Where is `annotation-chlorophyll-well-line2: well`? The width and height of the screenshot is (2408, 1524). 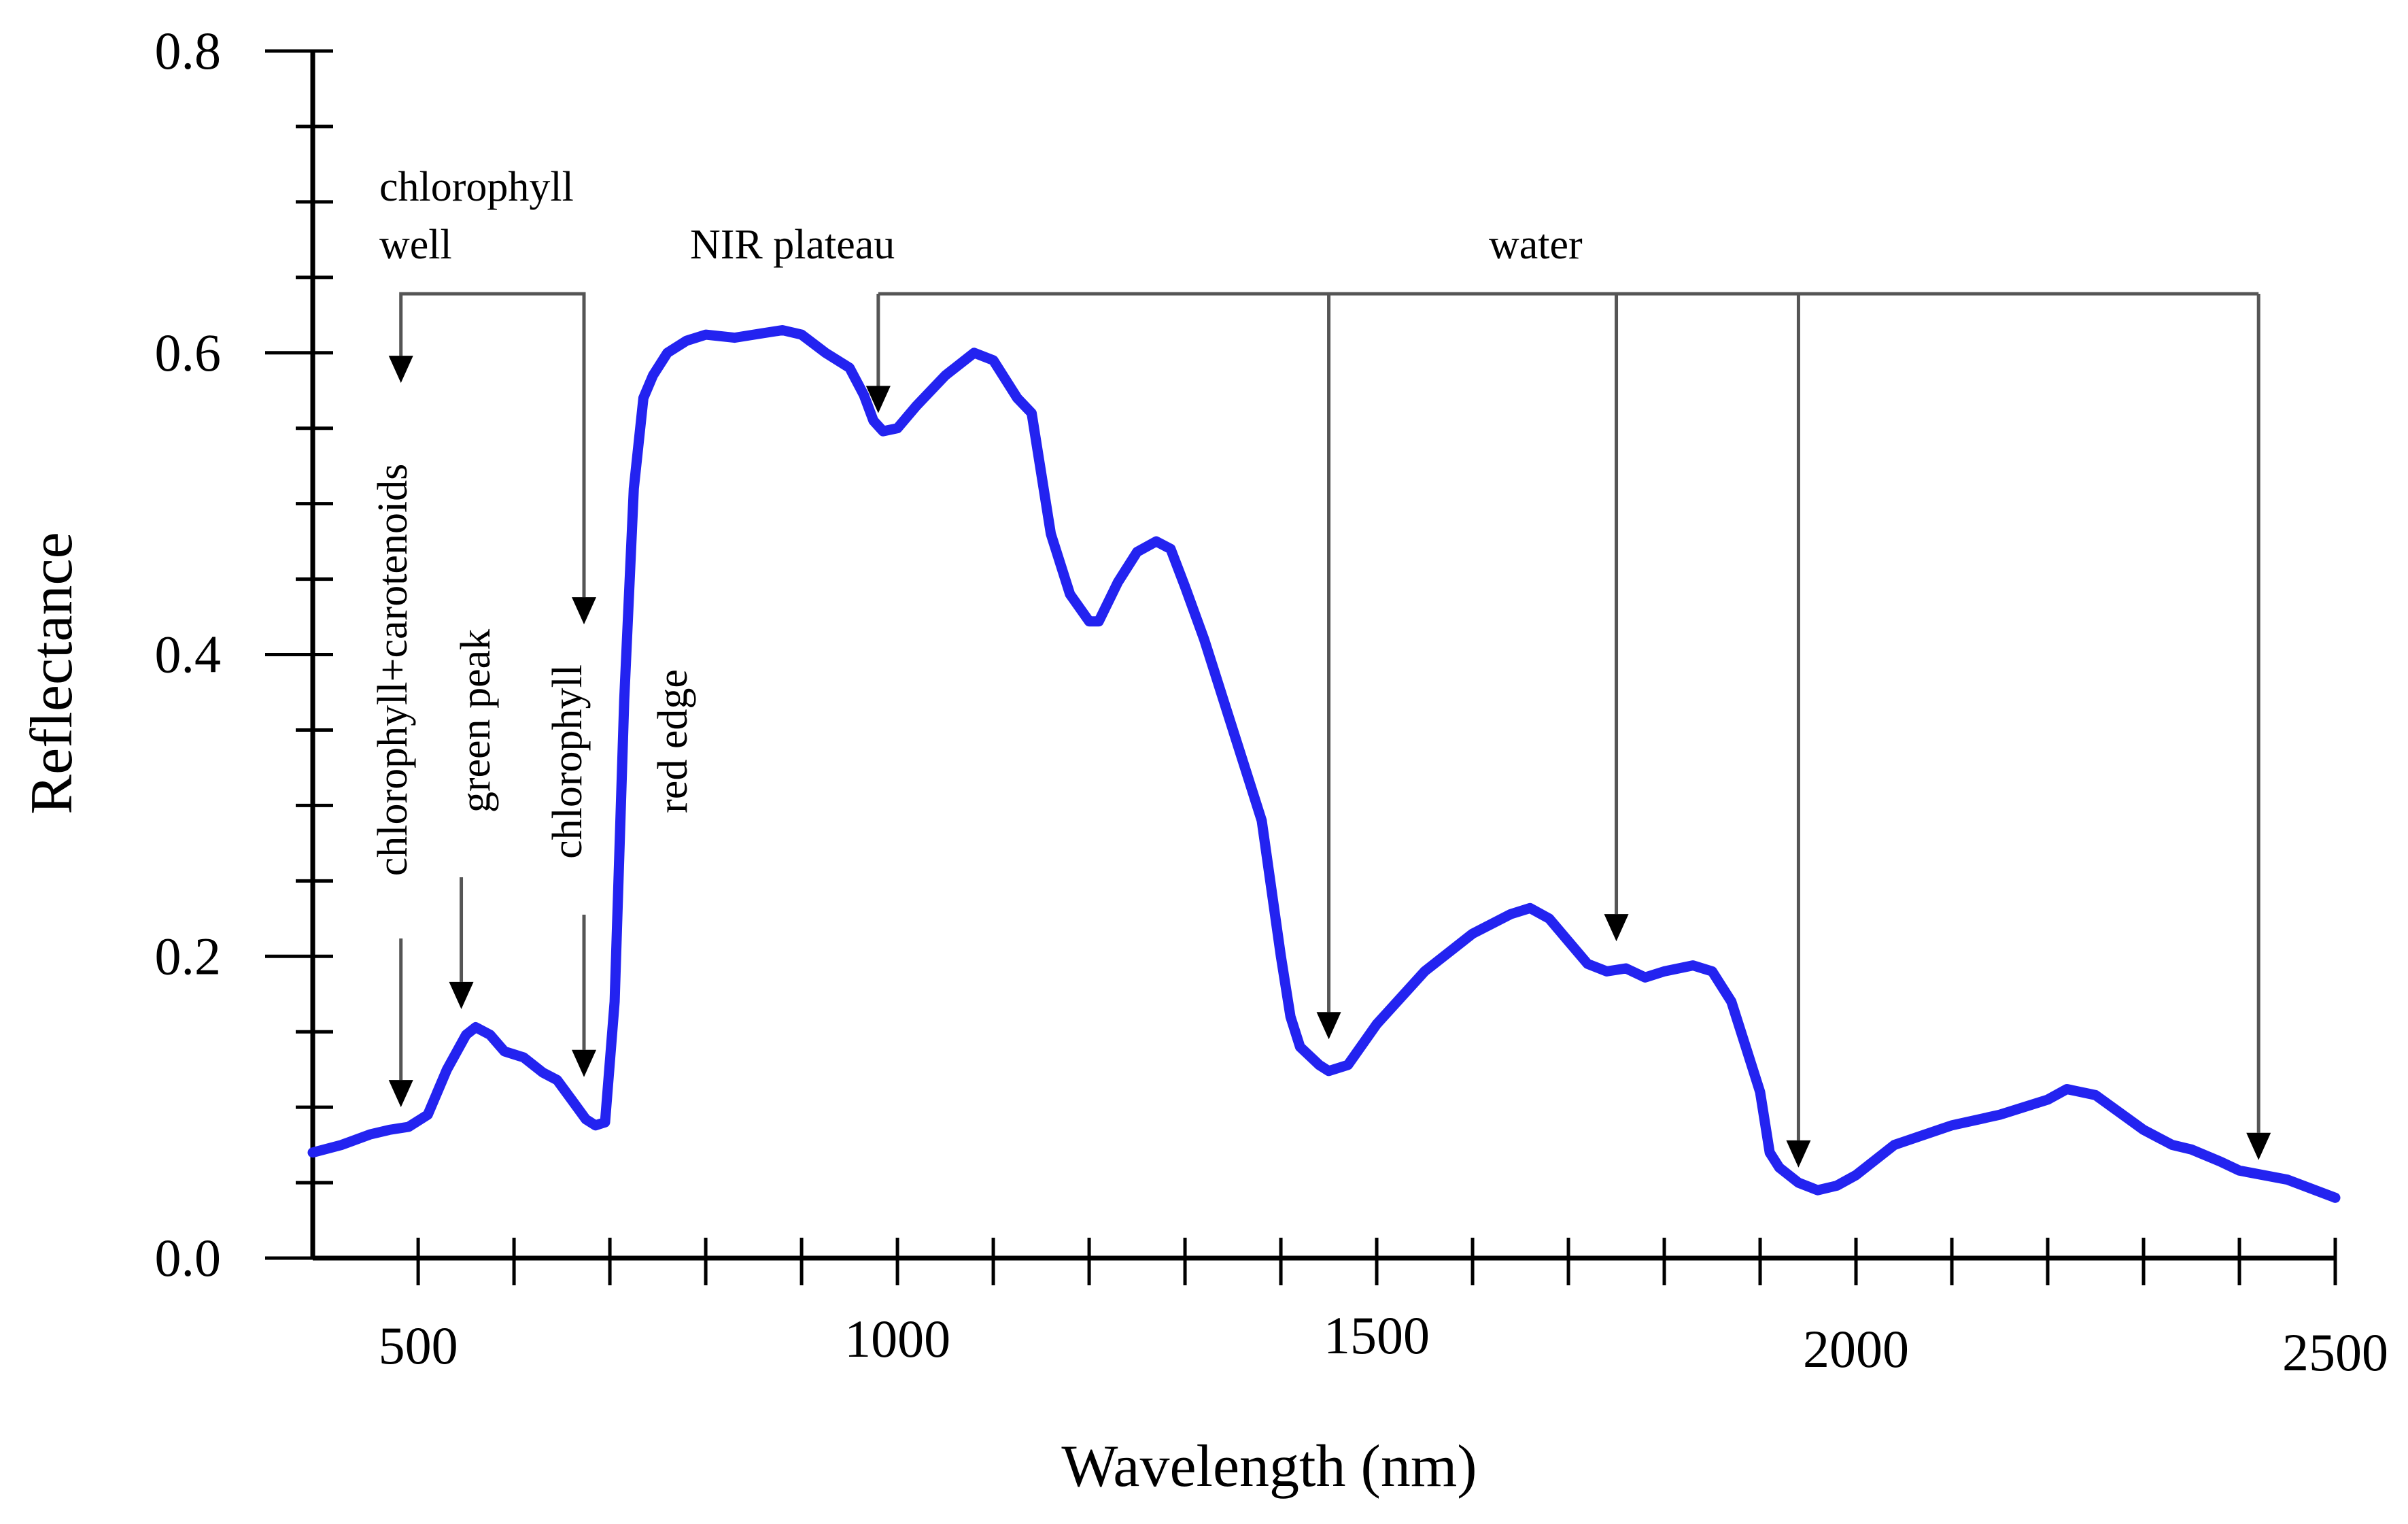
annotation-chlorophyll-well-line2: well is located at coordinates (415, 245).